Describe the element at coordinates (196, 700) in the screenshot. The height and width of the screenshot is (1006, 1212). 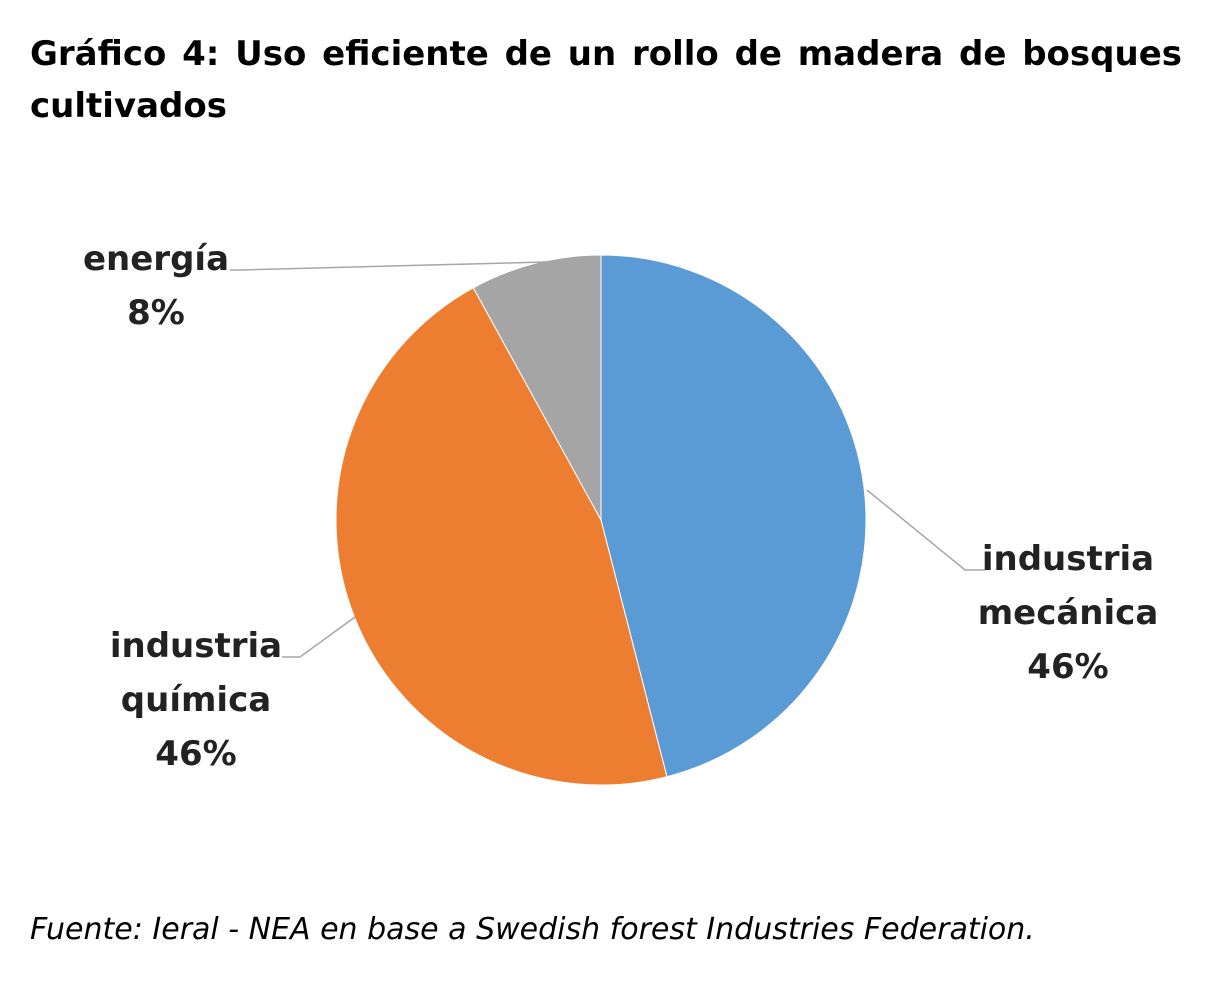
I see `slice-category-label: química` at that location.